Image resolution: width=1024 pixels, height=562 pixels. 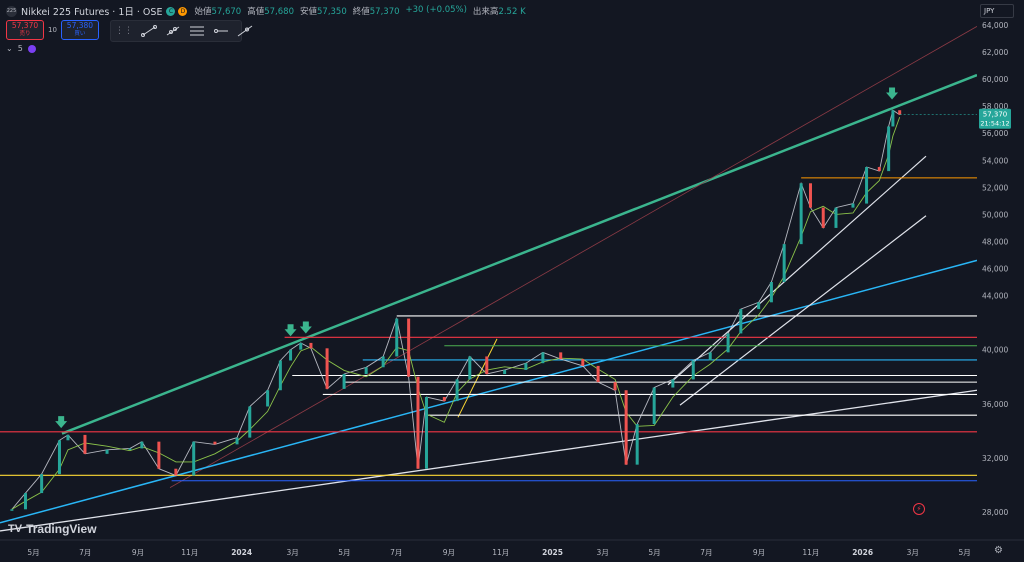 What do you see at coordinates (173, 31) in the screenshot?
I see `ray-tool-icon` at bounding box center [173, 31].